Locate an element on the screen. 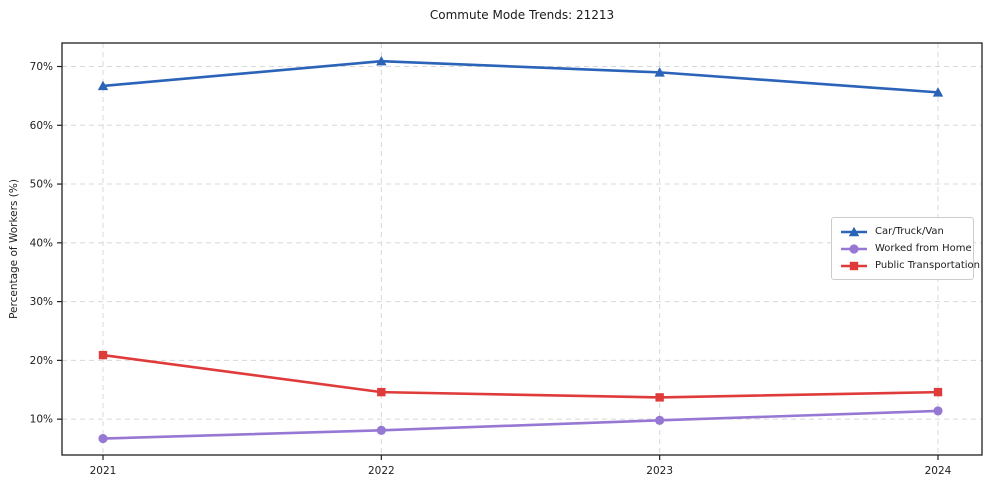 This screenshot has width=990, height=490. legend-label: Public Transportation is located at coordinates (927, 265).